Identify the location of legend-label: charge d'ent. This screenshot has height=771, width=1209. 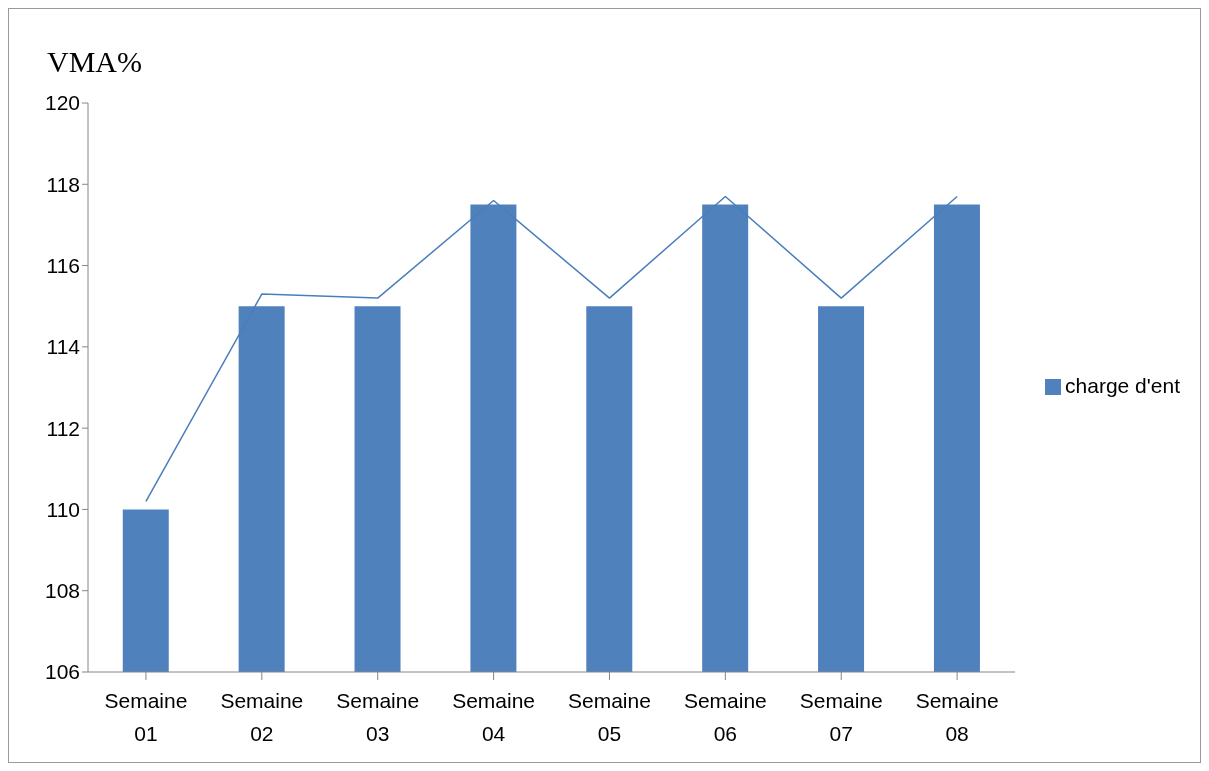
(1122, 385).